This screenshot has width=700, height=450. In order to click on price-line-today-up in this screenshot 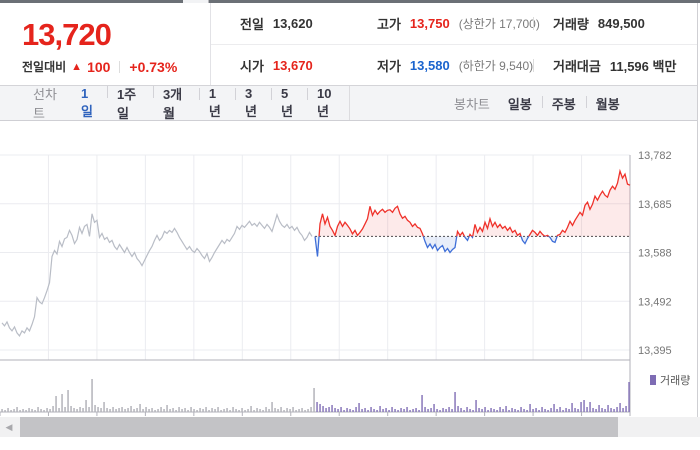, I will do `click(472, 202)`.